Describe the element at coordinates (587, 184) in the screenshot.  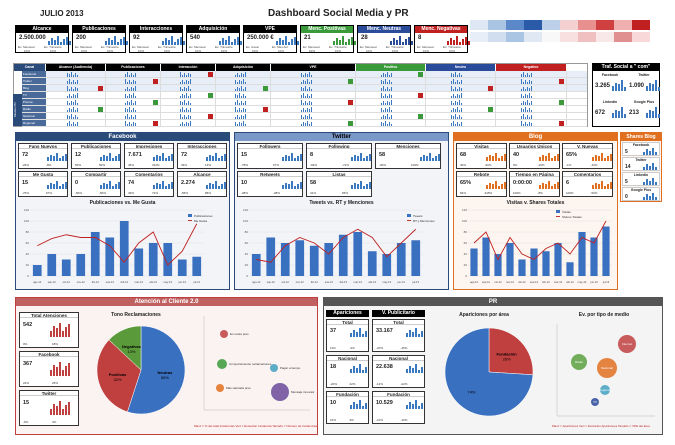
I see `metric-card: Comentarios 6 100% -50%` at that location.